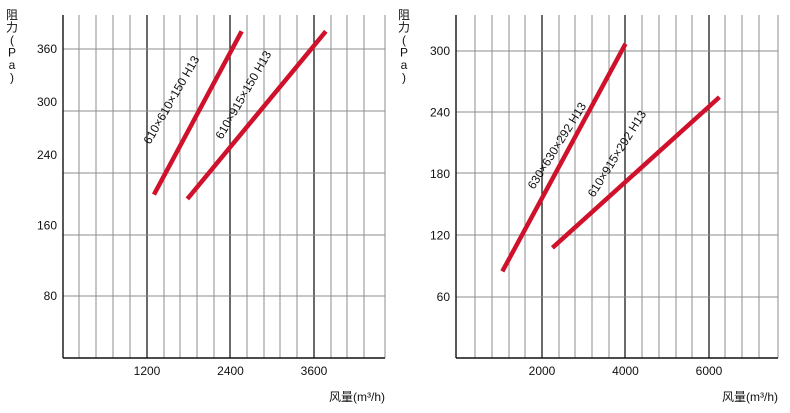 This screenshot has height=413, width=790. What do you see at coordinates (51, 296) in the screenshot?
I see `y-tick-label: 80` at bounding box center [51, 296].